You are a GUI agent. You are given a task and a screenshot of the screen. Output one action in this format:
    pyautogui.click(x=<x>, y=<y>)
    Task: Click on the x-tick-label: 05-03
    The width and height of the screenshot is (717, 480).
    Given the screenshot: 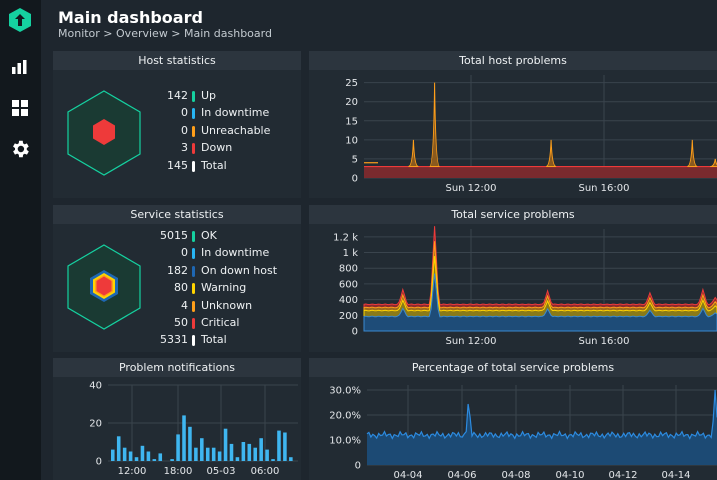 What is the action you would take?
    pyautogui.click(x=220, y=471)
    